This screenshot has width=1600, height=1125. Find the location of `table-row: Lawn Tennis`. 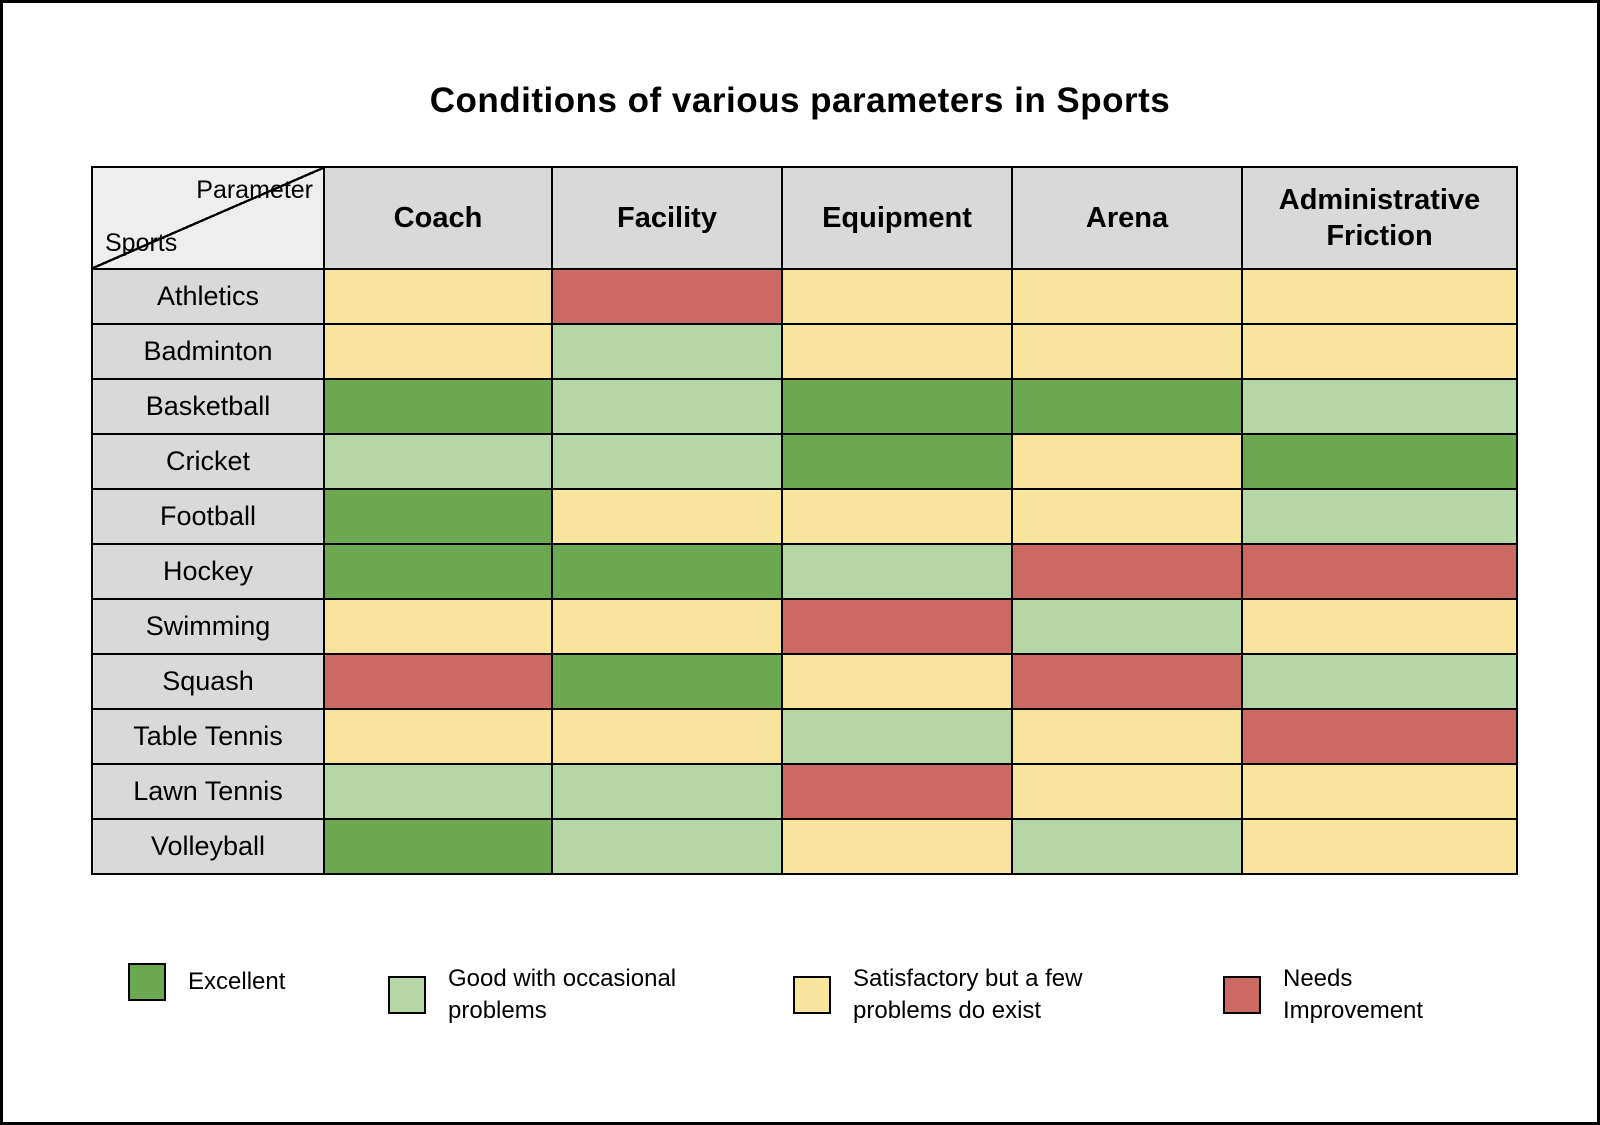

table-row: Lawn Tennis is located at coordinates (804, 791).